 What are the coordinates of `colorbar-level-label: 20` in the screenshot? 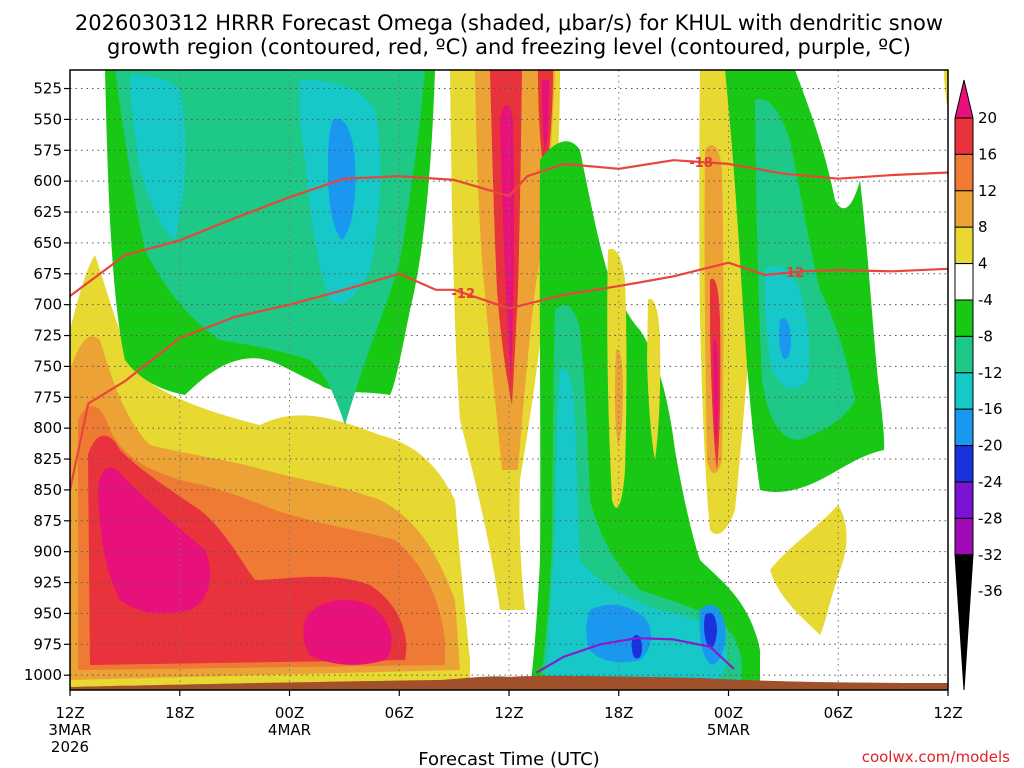 It's located at (987, 118).